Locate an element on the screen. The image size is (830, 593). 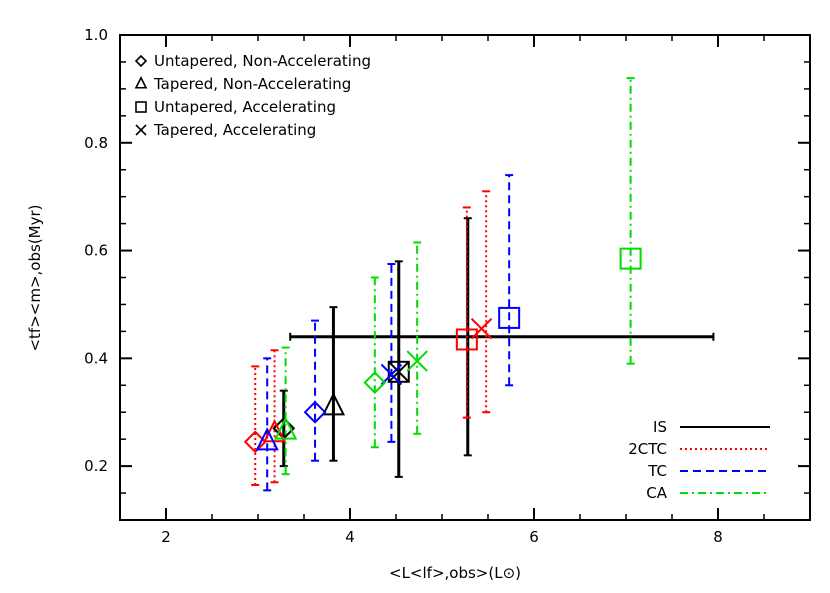
point-ca-x is located at coordinates (417, 361).